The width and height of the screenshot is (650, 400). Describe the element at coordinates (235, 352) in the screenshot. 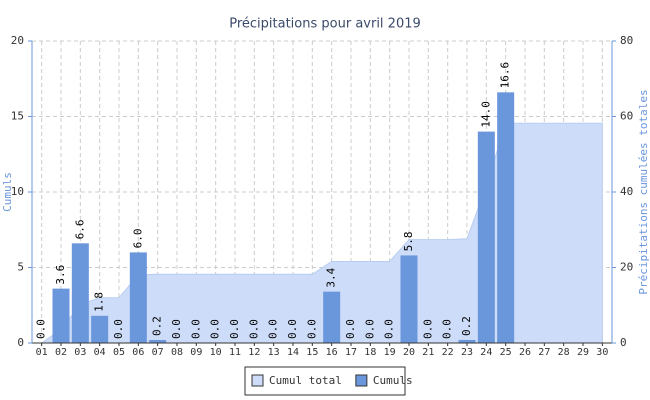

I see `x-tick-label: 11` at that location.